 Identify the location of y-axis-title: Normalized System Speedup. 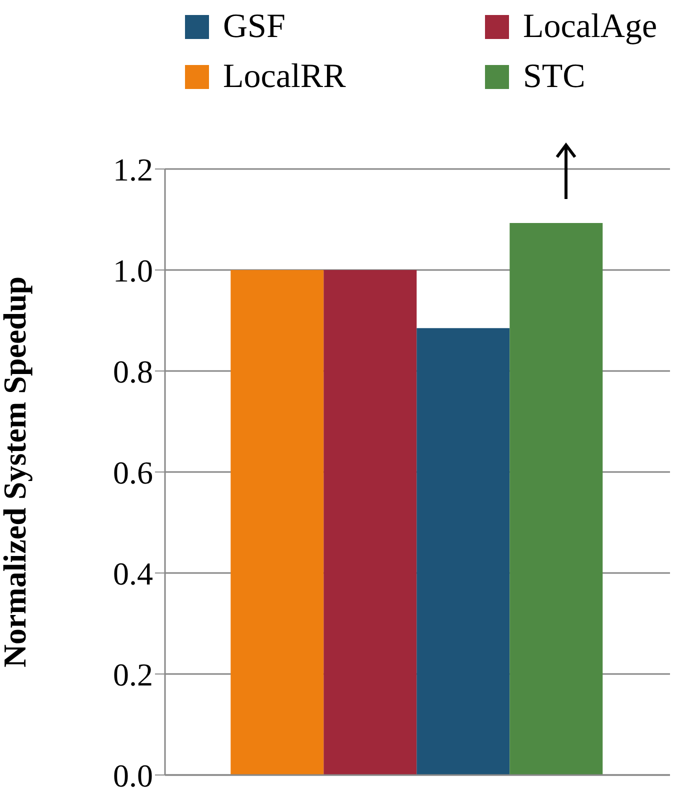
(16, 472).